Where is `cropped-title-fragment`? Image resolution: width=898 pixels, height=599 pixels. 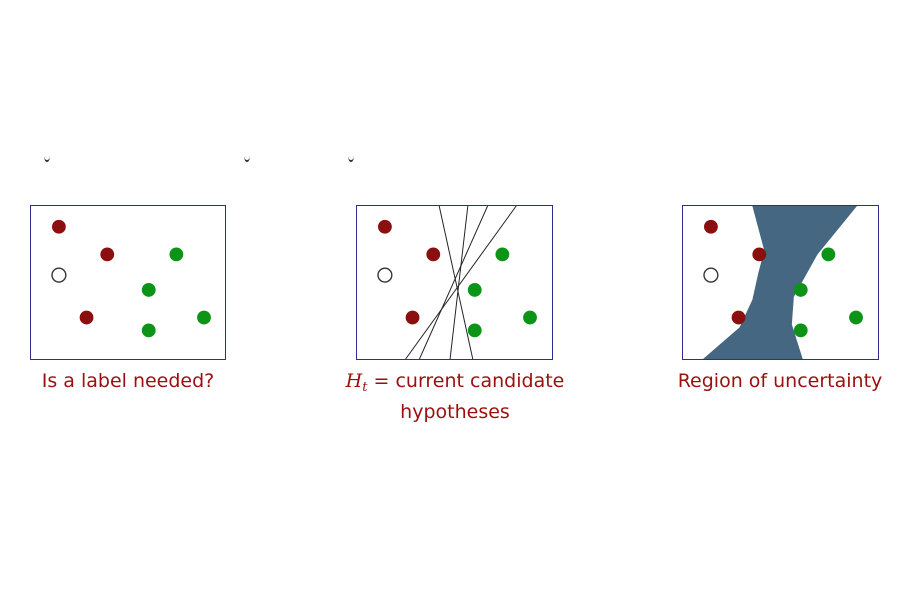 cropped-title-fragment is located at coordinates (210, 163).